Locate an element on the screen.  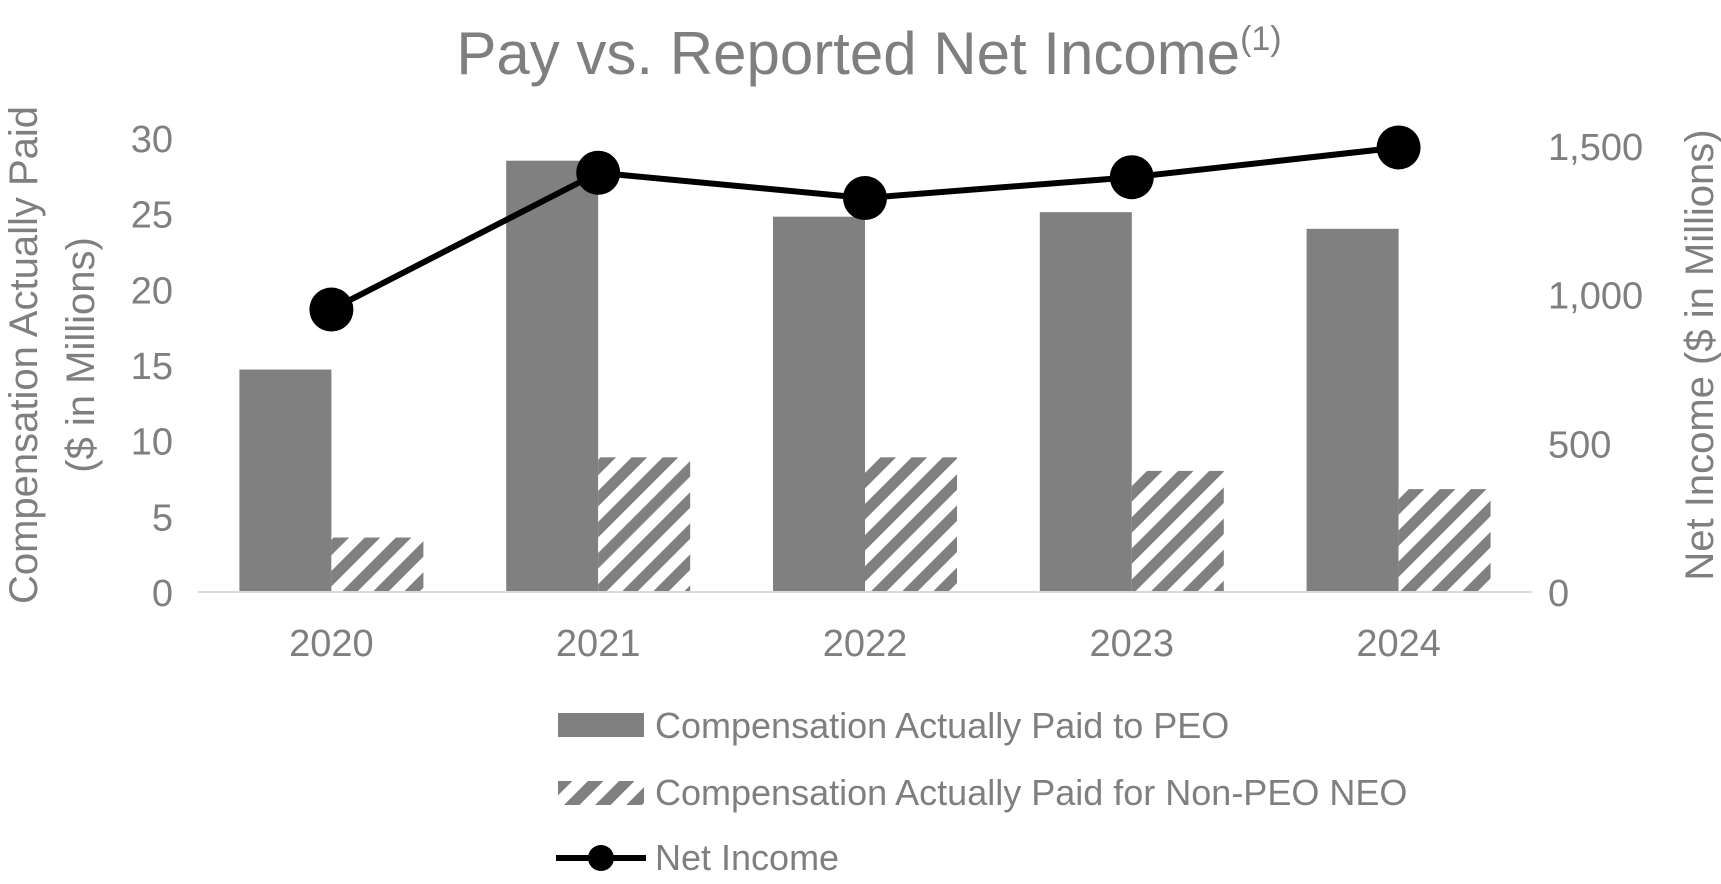
y-axis-right-ticks: 0 500 1,000 1,500 is located at coordinates (1595, 371).